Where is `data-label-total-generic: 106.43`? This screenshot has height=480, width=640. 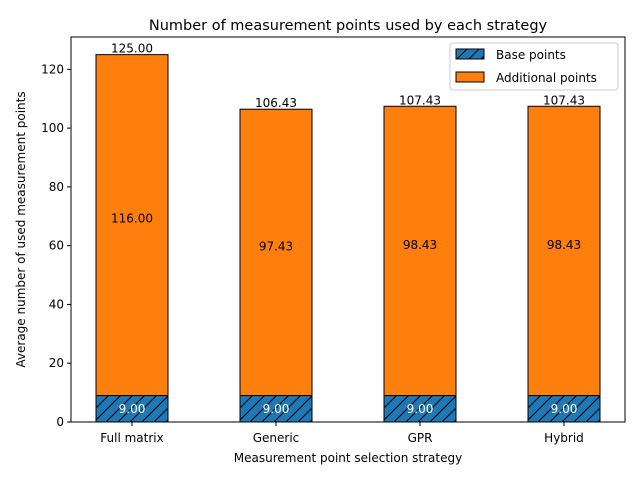 data-label-total-generic: 106.43 is located at coordinates (276, 103).